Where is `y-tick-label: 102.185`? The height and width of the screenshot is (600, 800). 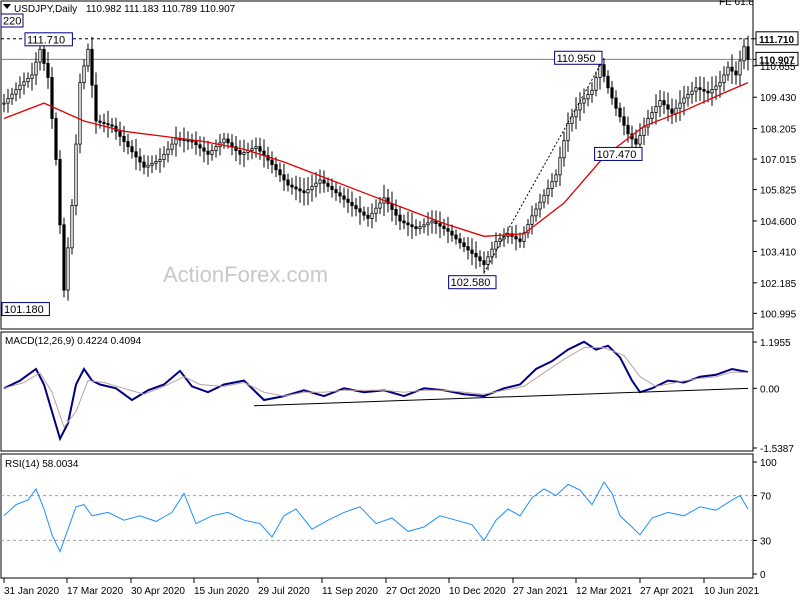
y-tick-label: 102.185 is located at coordinates (778, 284).